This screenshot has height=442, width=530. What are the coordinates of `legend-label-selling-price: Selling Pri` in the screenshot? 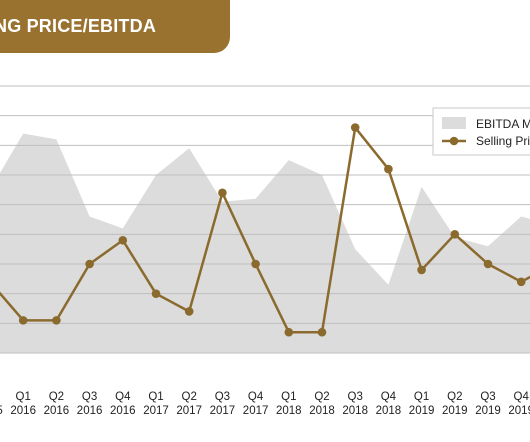 It's located at (503, 141).